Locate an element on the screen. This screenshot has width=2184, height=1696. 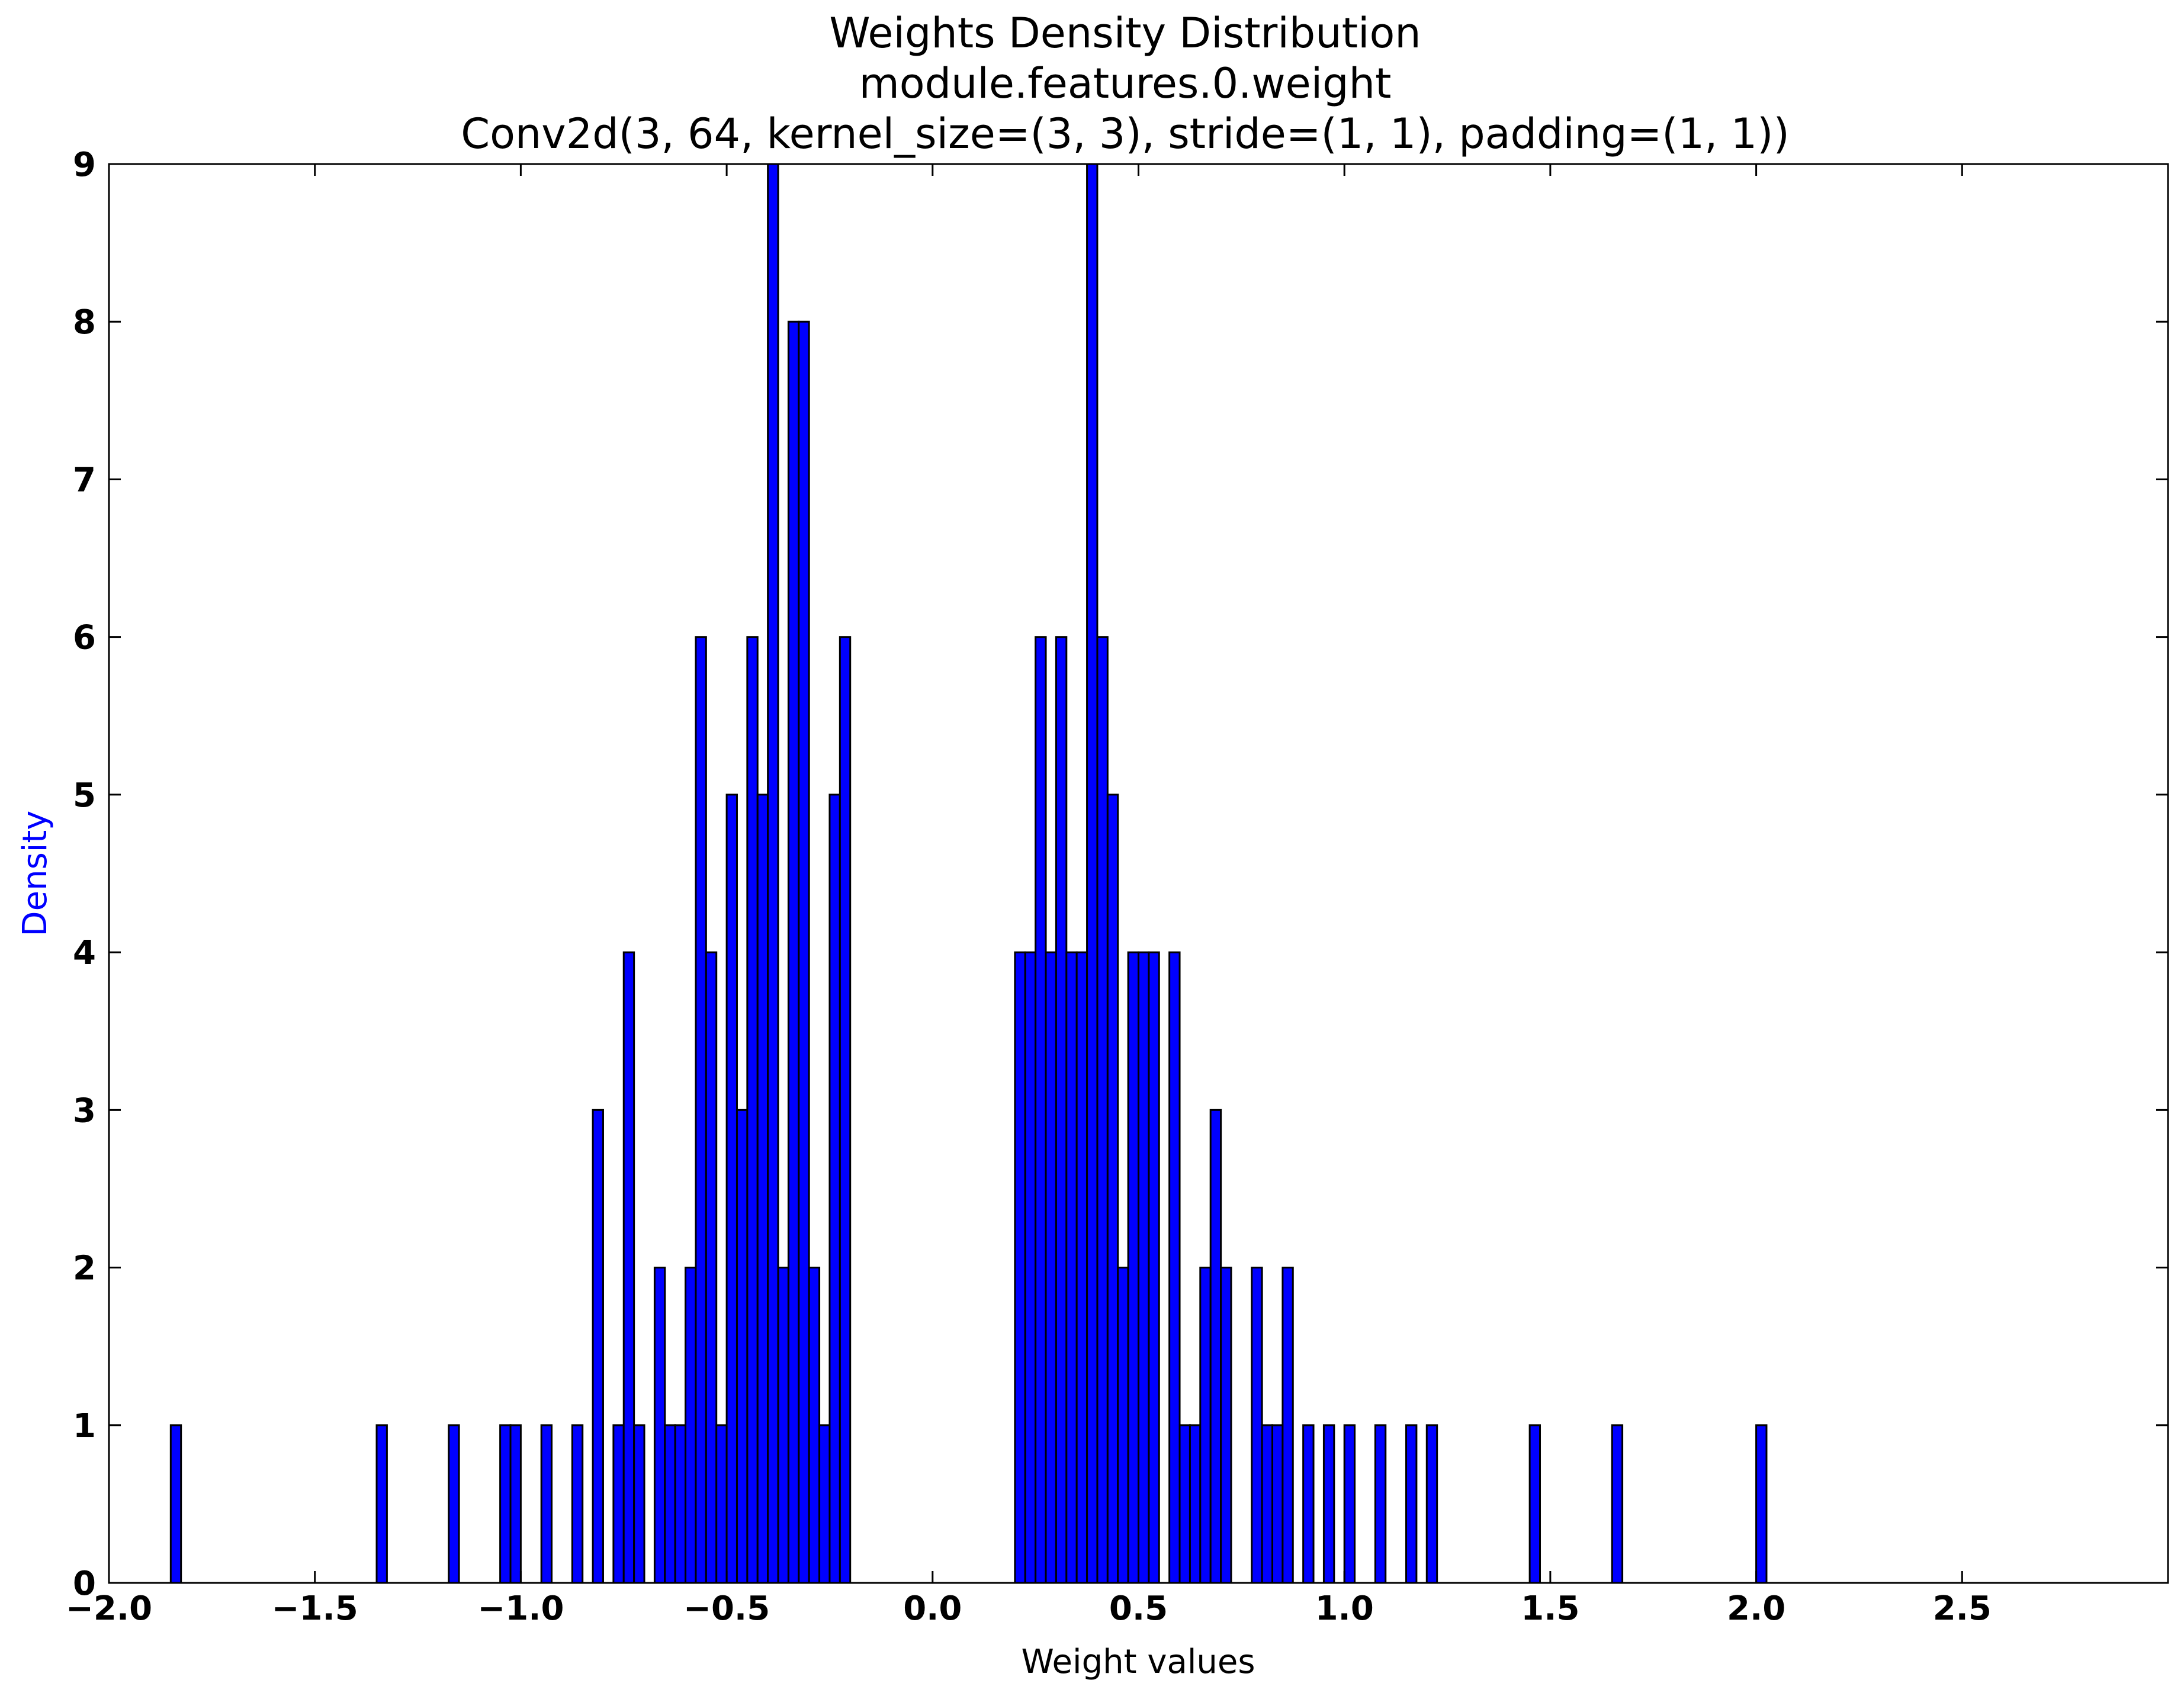
x-tick-label: −1.0 is located at coordinates (520, 1608).